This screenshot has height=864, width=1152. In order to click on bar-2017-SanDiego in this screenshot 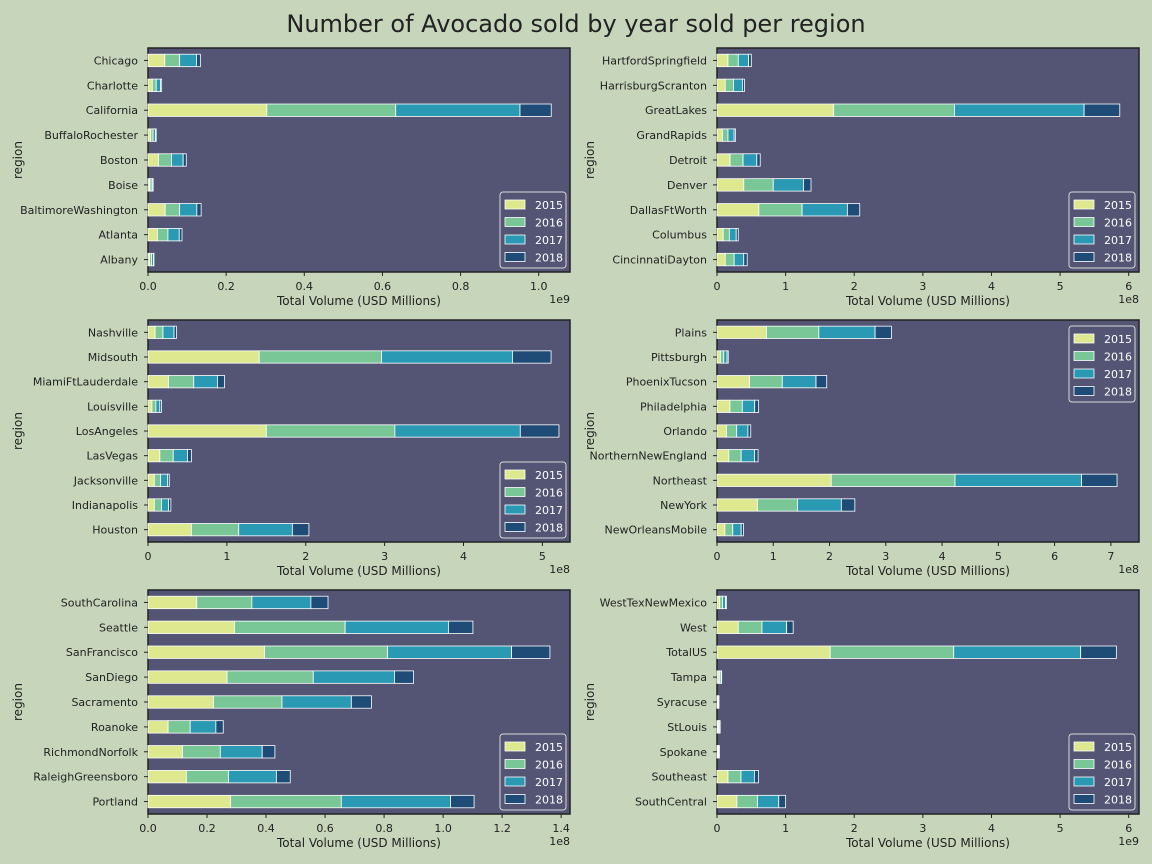, I will do `click(353, 677)`.